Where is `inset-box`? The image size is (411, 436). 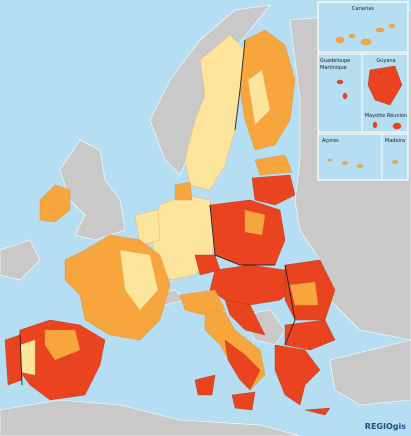 inset-box is located at coordinates (363, 157).